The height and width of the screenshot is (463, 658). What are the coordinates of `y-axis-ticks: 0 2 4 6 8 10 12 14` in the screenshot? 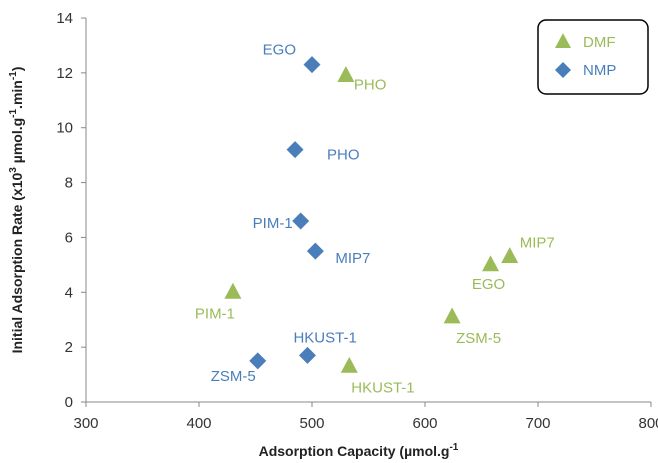 It's located at (71, 210).